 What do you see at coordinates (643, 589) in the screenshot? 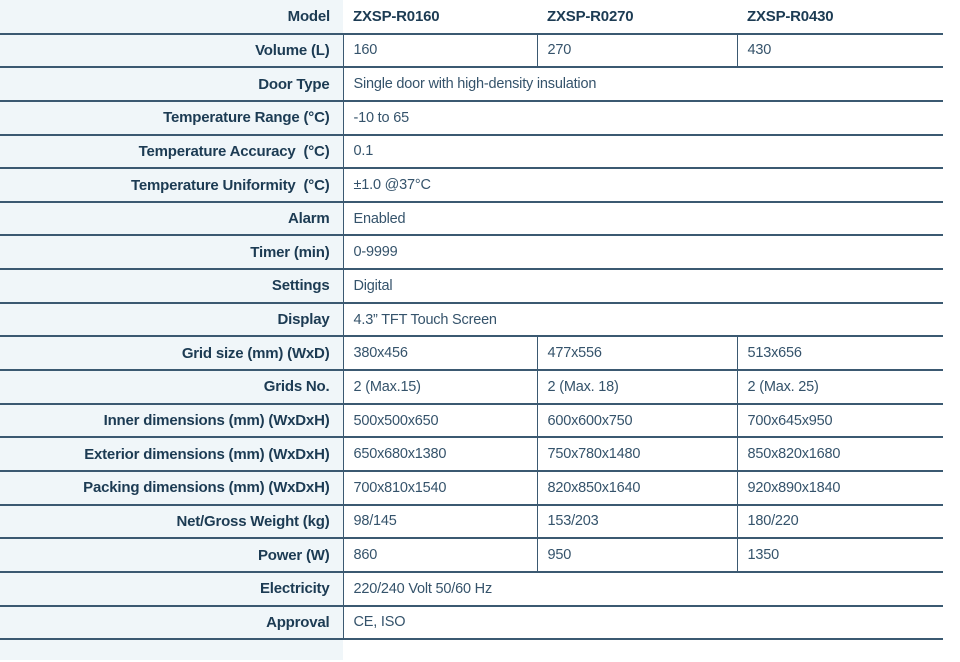
I see `cell-value-span: 220/240 Volt 50/60 Hz` at bounding box center [643, 589].